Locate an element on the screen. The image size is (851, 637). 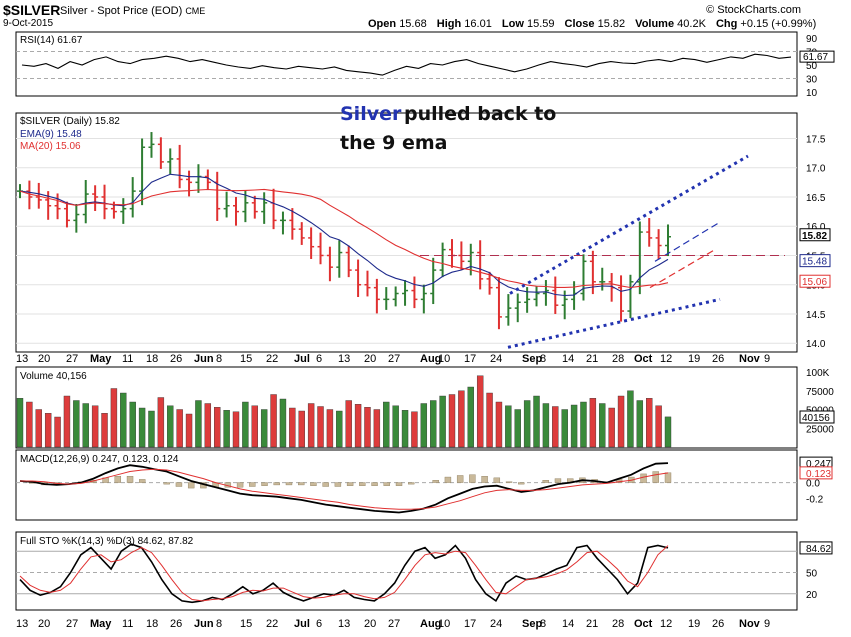
volume-tick: 75000 is located at coordinates (820, 392).